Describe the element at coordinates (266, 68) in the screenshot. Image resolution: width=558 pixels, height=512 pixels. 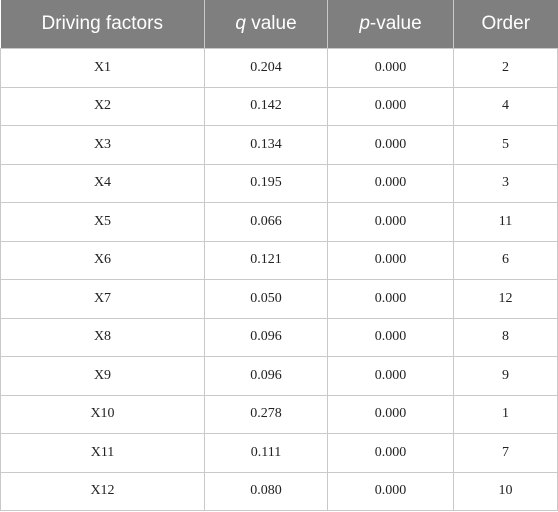
I see `q-value-cell: 0.204` at that location.